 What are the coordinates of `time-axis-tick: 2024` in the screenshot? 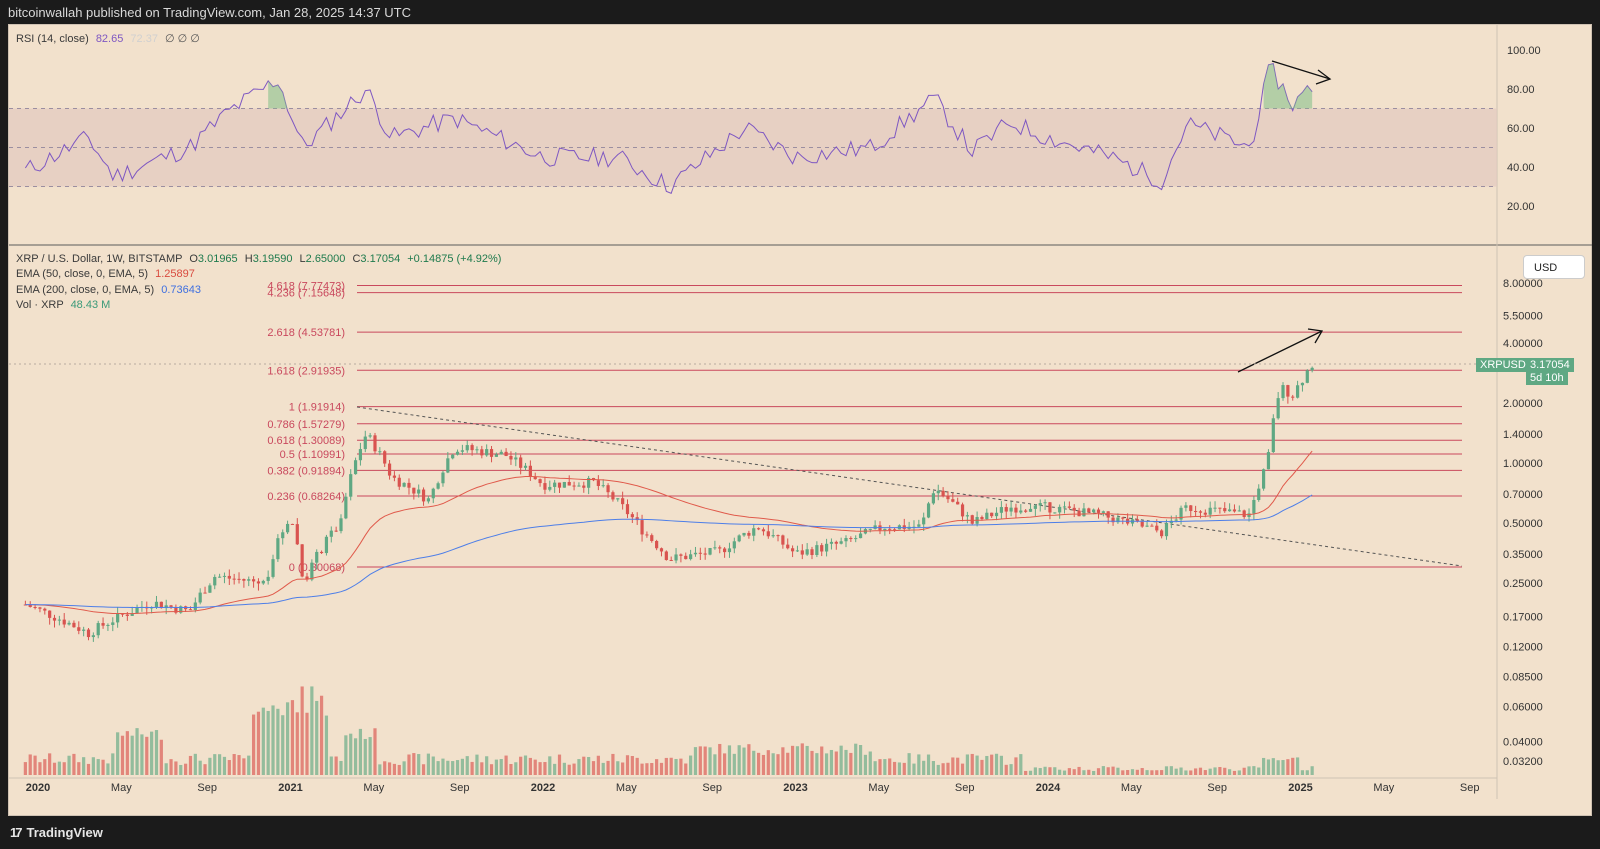 It's located at (1048, 788).